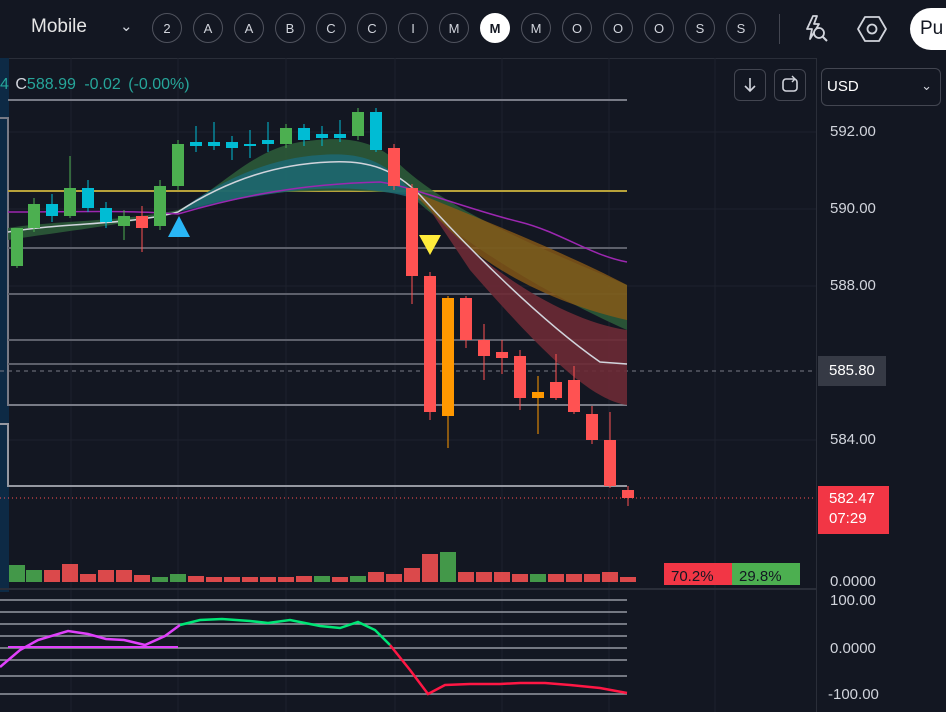  What do you see at coordinates (853, 285) in the screenshot?
I see `price-label: 588.00` at bounding box center [853, 285].